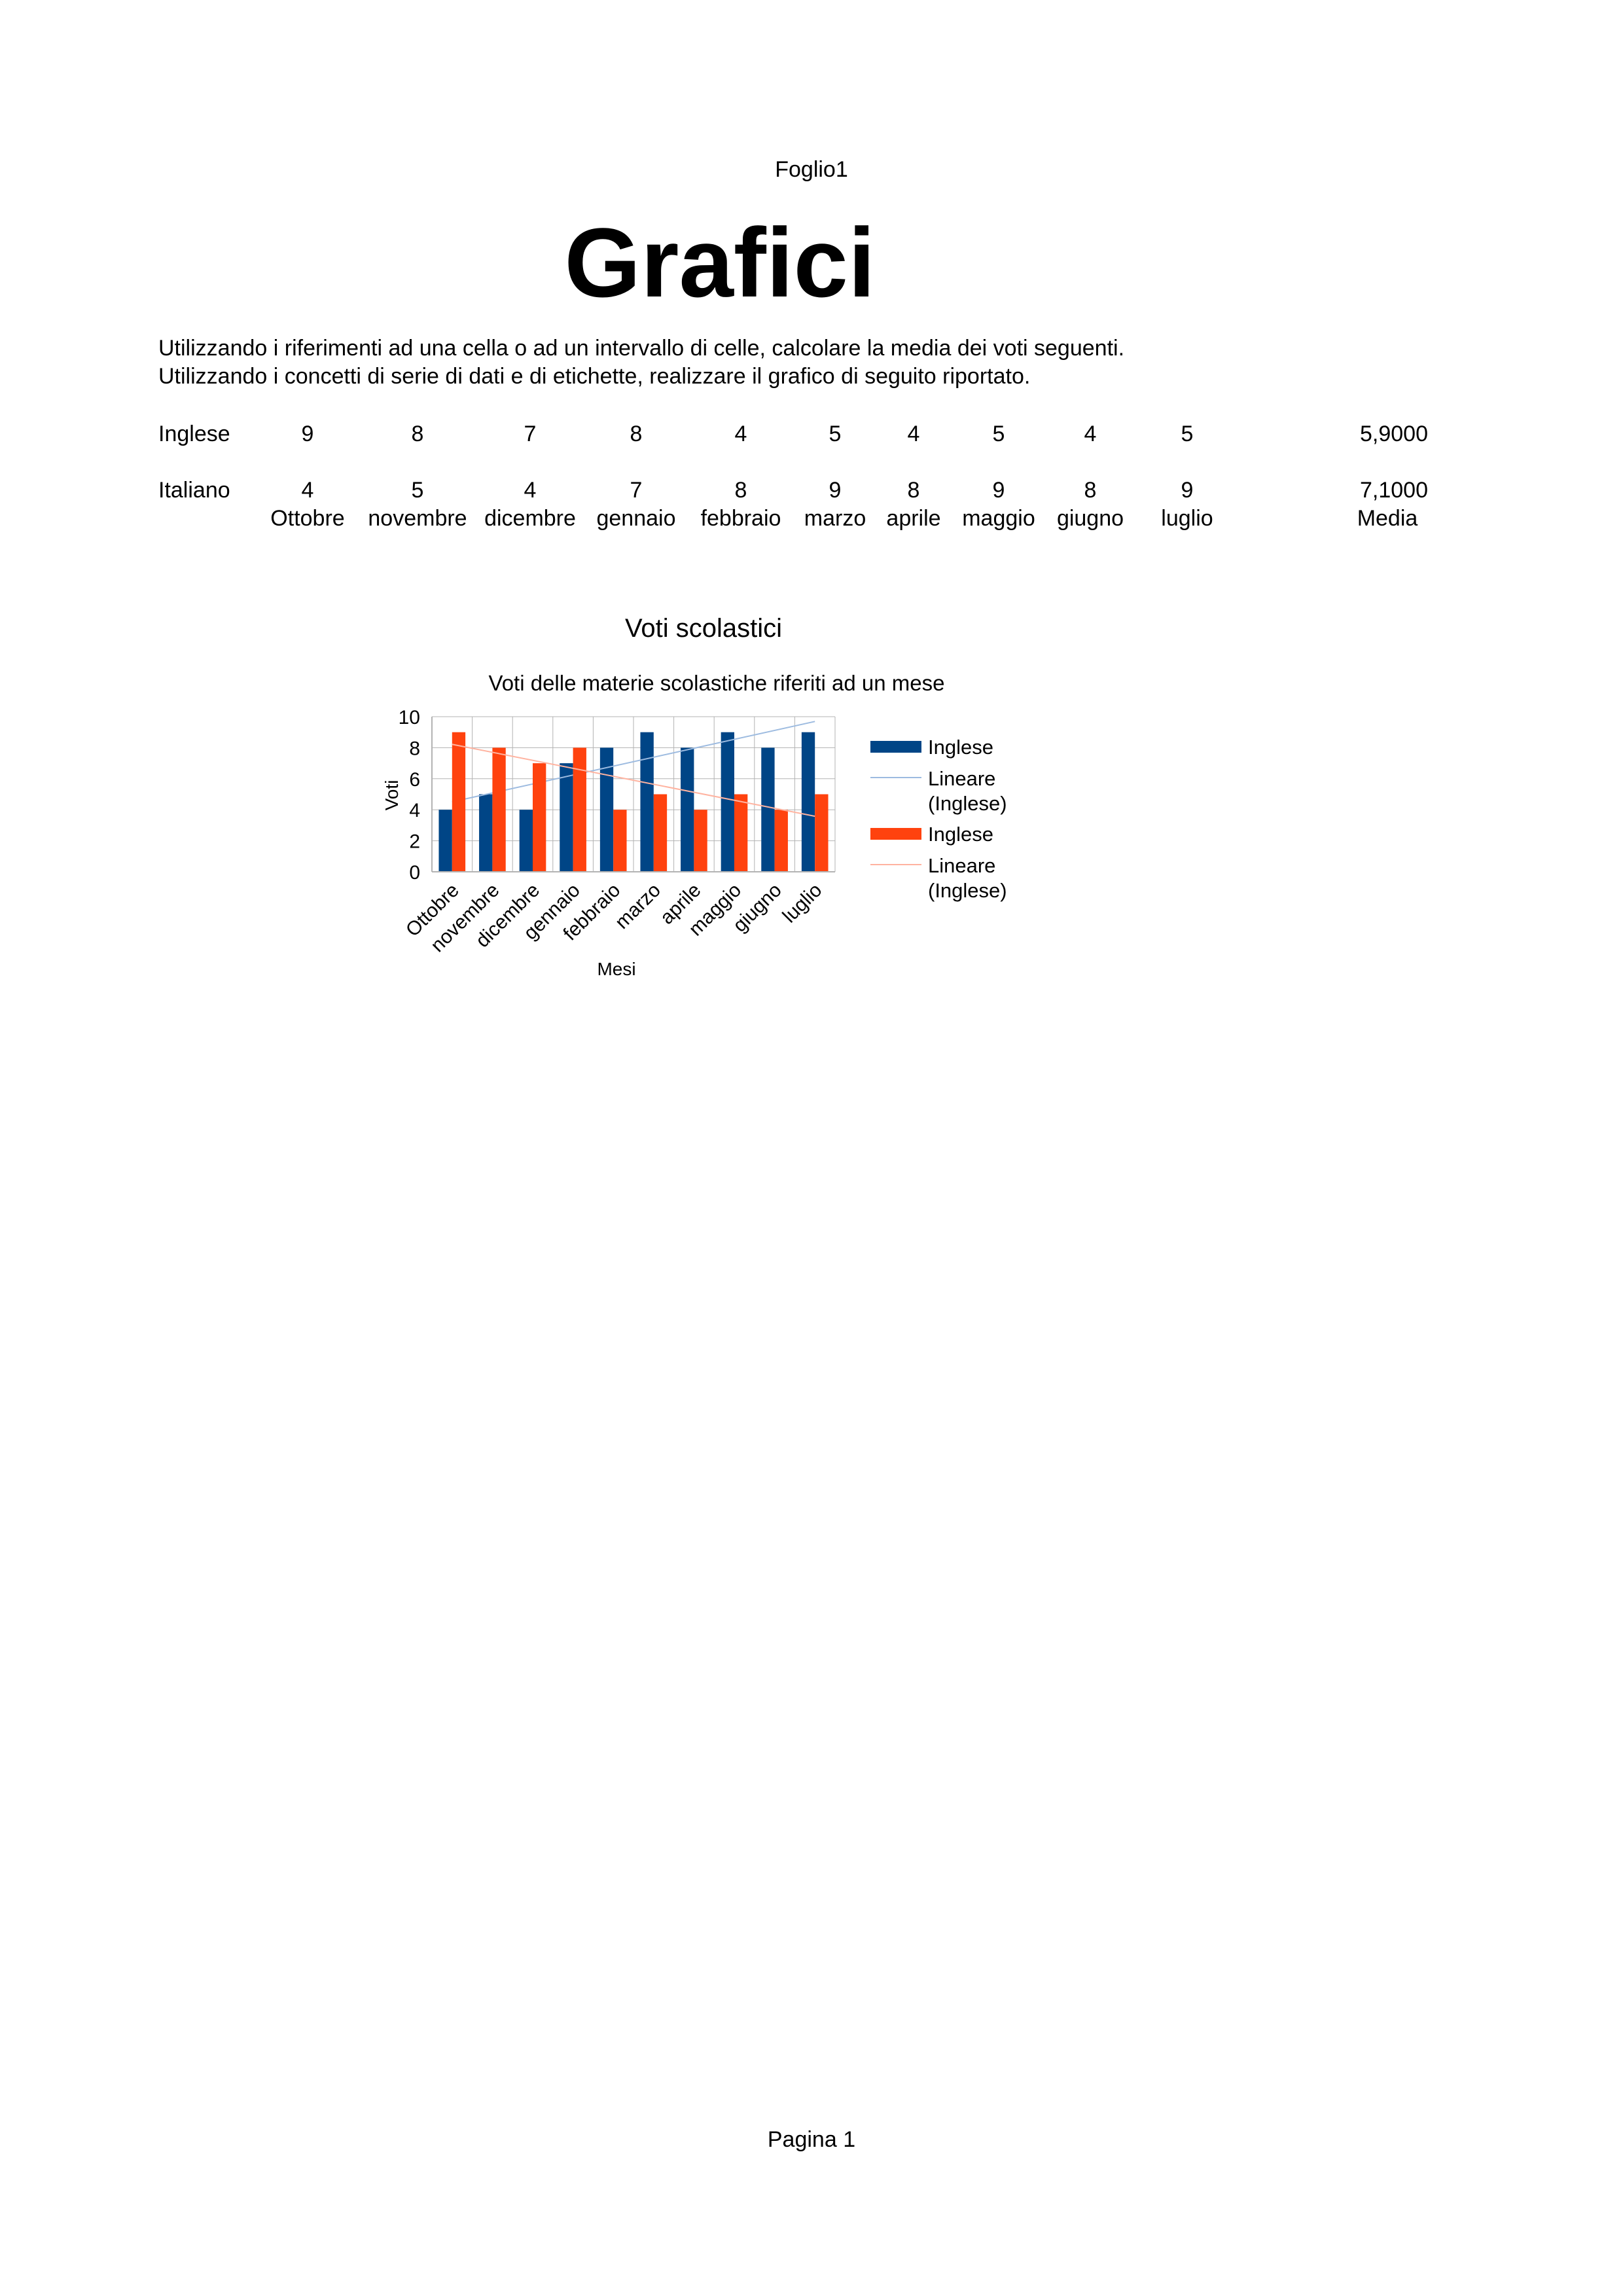 This screenshot has height=2296, width=1623. I want to click on sheet-name: Foglio1, so click(811, 169).